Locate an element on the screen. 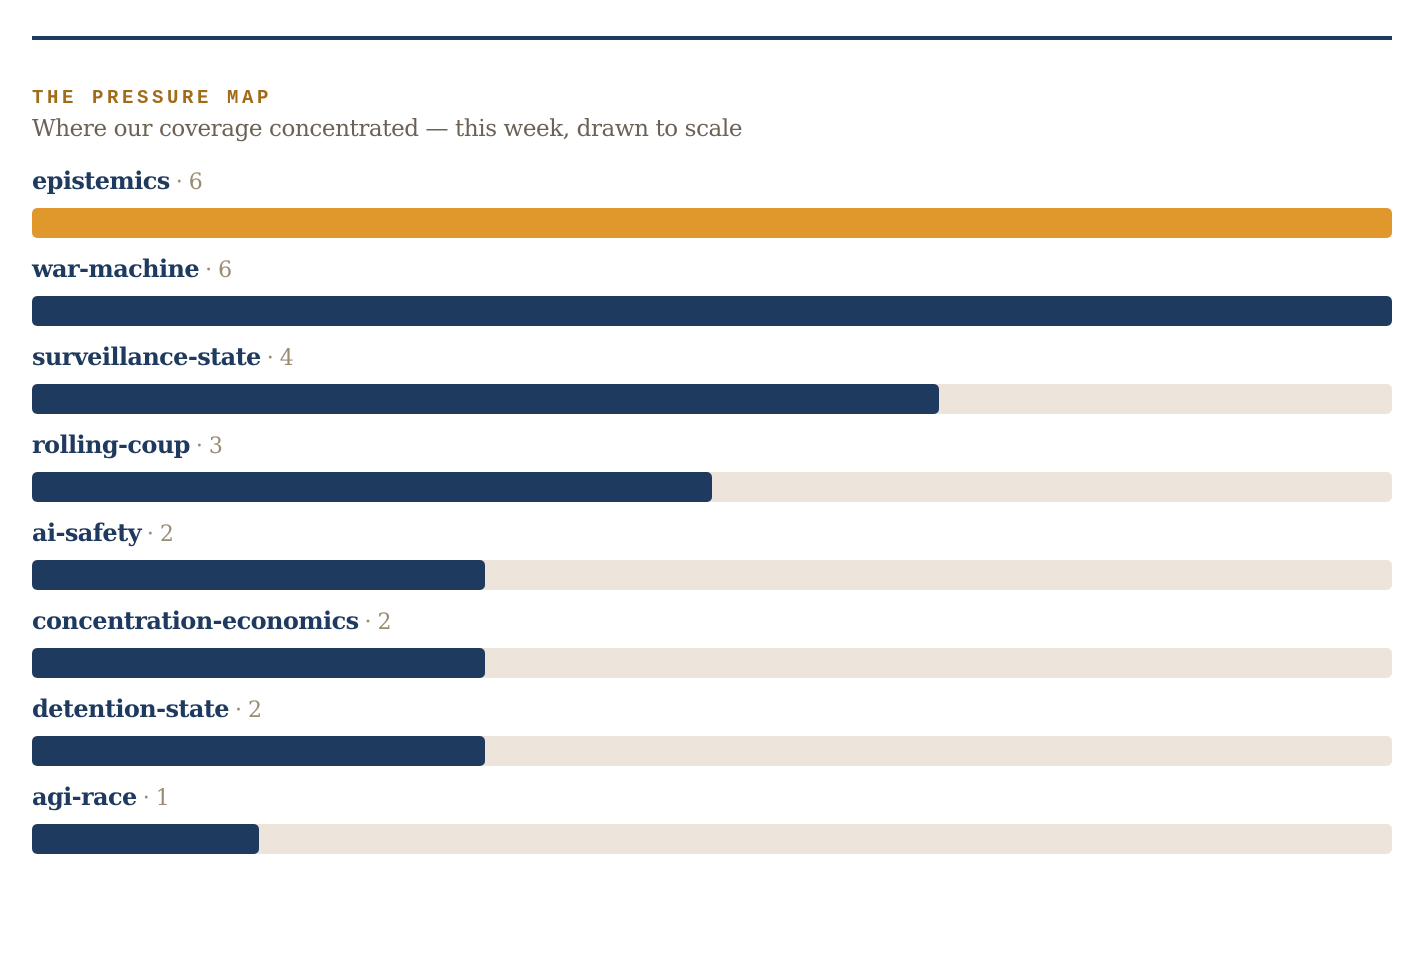 The height and width of the screenshot is (964, 1424). value-label: · 3 is located at coordinates (209, 446).